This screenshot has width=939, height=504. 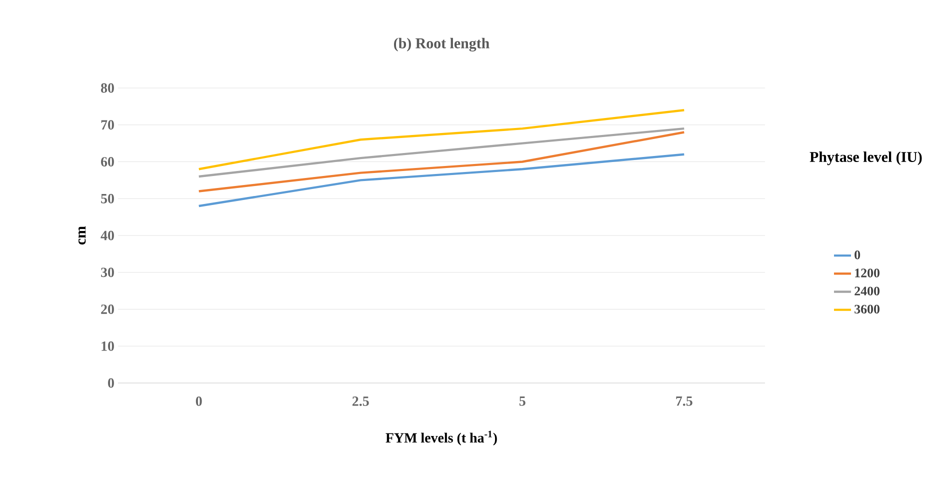 What do you see at coordinates (107, 309) in the screenshot?
I see `y-tick-label: 20` at bounding box center [107, 309].